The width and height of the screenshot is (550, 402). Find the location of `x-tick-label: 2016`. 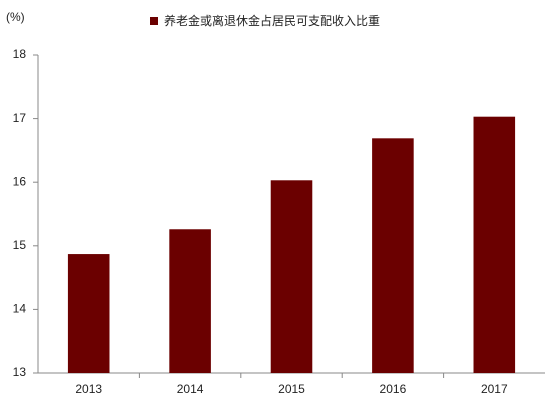

x-tick-label: 2016 is located at coordinates (393, 389).